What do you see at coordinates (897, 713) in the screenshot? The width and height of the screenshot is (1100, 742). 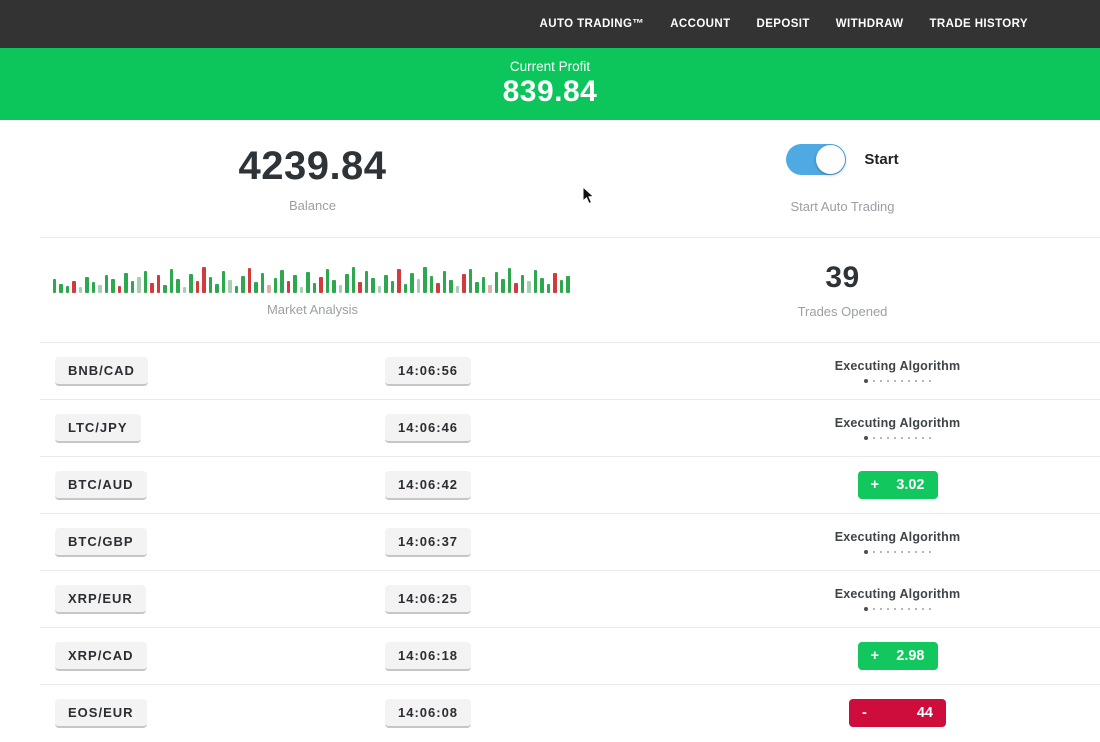 I see `trade-result-badge: - 44` at bounding box center [897, 713].